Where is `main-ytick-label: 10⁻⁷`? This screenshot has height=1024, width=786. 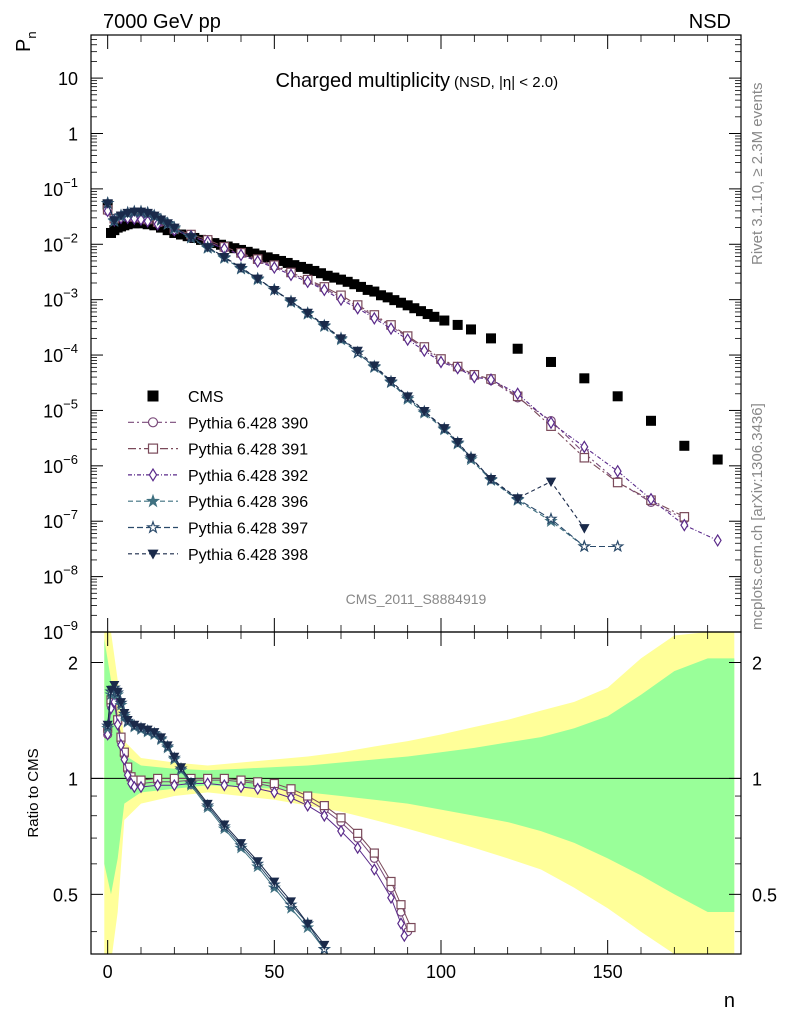
main-ytick-label: 10⁻⁷ is located at coordinates (60, 519).